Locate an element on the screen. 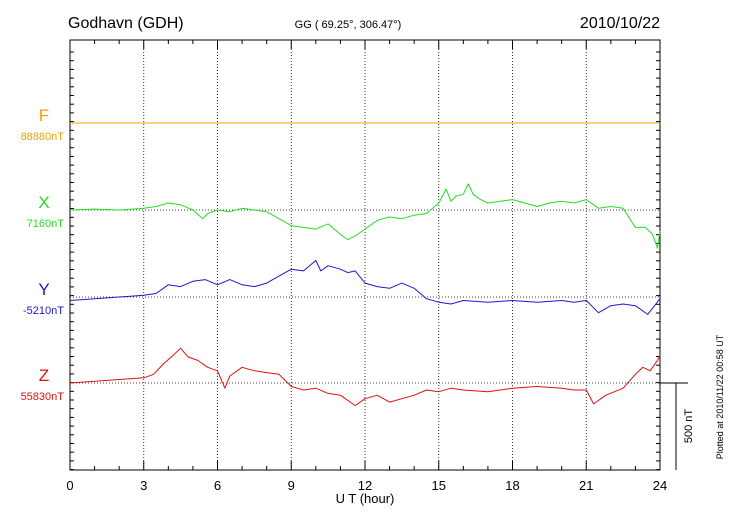 The height and width of the screenshot is (520, 730). scale-bar-label: 500 nT is located at coordinates (689, 426).